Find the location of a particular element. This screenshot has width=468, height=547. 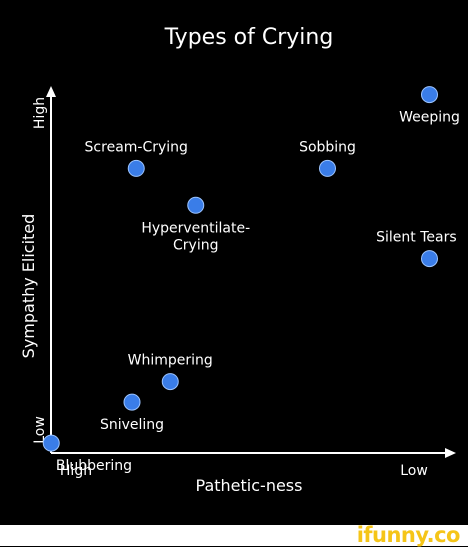

footer-bar is located at coordinates (234, 535).